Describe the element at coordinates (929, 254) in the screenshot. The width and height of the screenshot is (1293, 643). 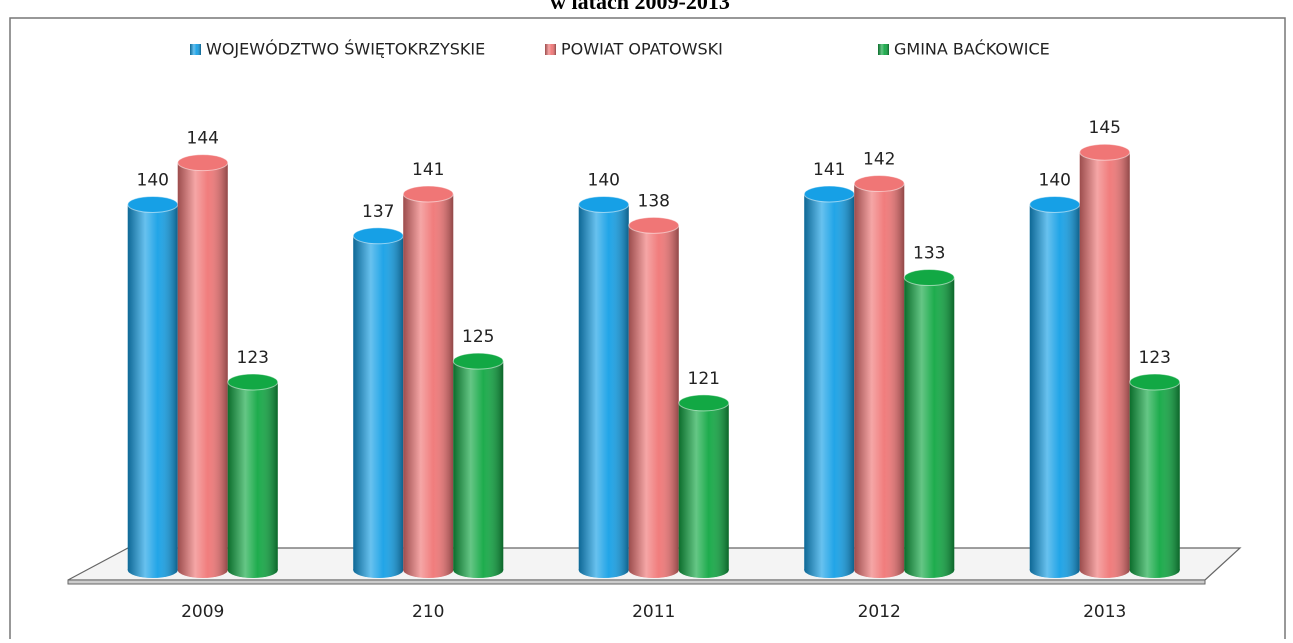
I see `data-label: 133` at that location.